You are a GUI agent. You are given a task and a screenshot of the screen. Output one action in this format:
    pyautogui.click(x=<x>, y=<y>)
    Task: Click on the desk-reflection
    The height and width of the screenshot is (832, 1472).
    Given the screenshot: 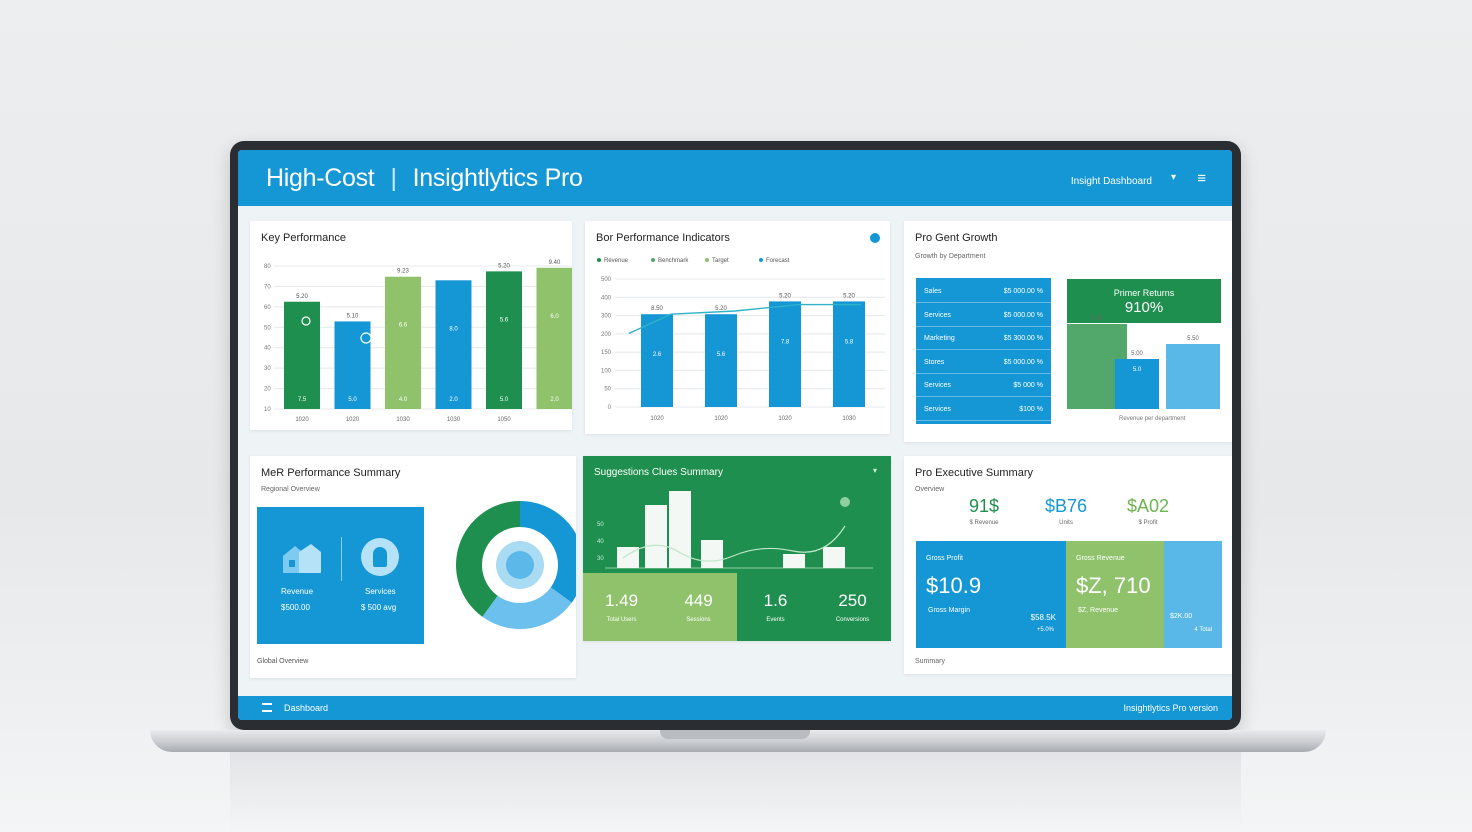 What is the action you would take?
    pyautogui.click(x=735, y=792)
    